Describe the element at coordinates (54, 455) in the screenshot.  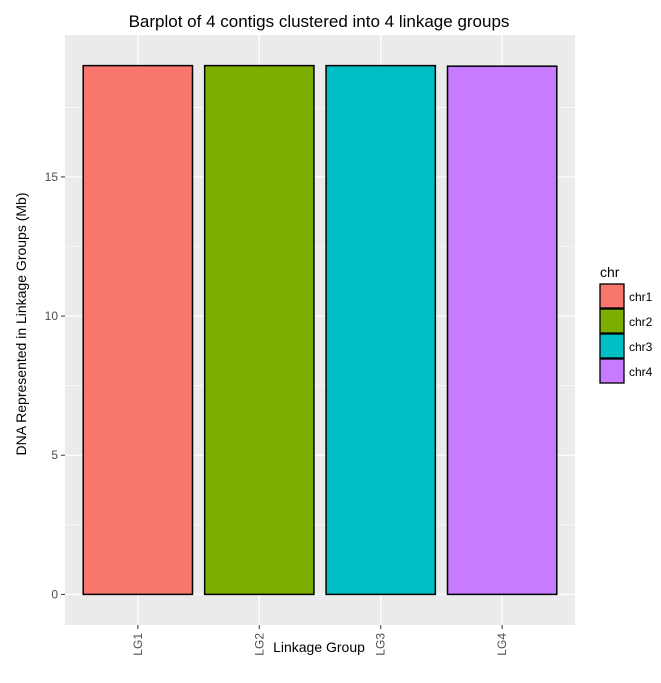
I see `y-tick-label: 5` at that location.